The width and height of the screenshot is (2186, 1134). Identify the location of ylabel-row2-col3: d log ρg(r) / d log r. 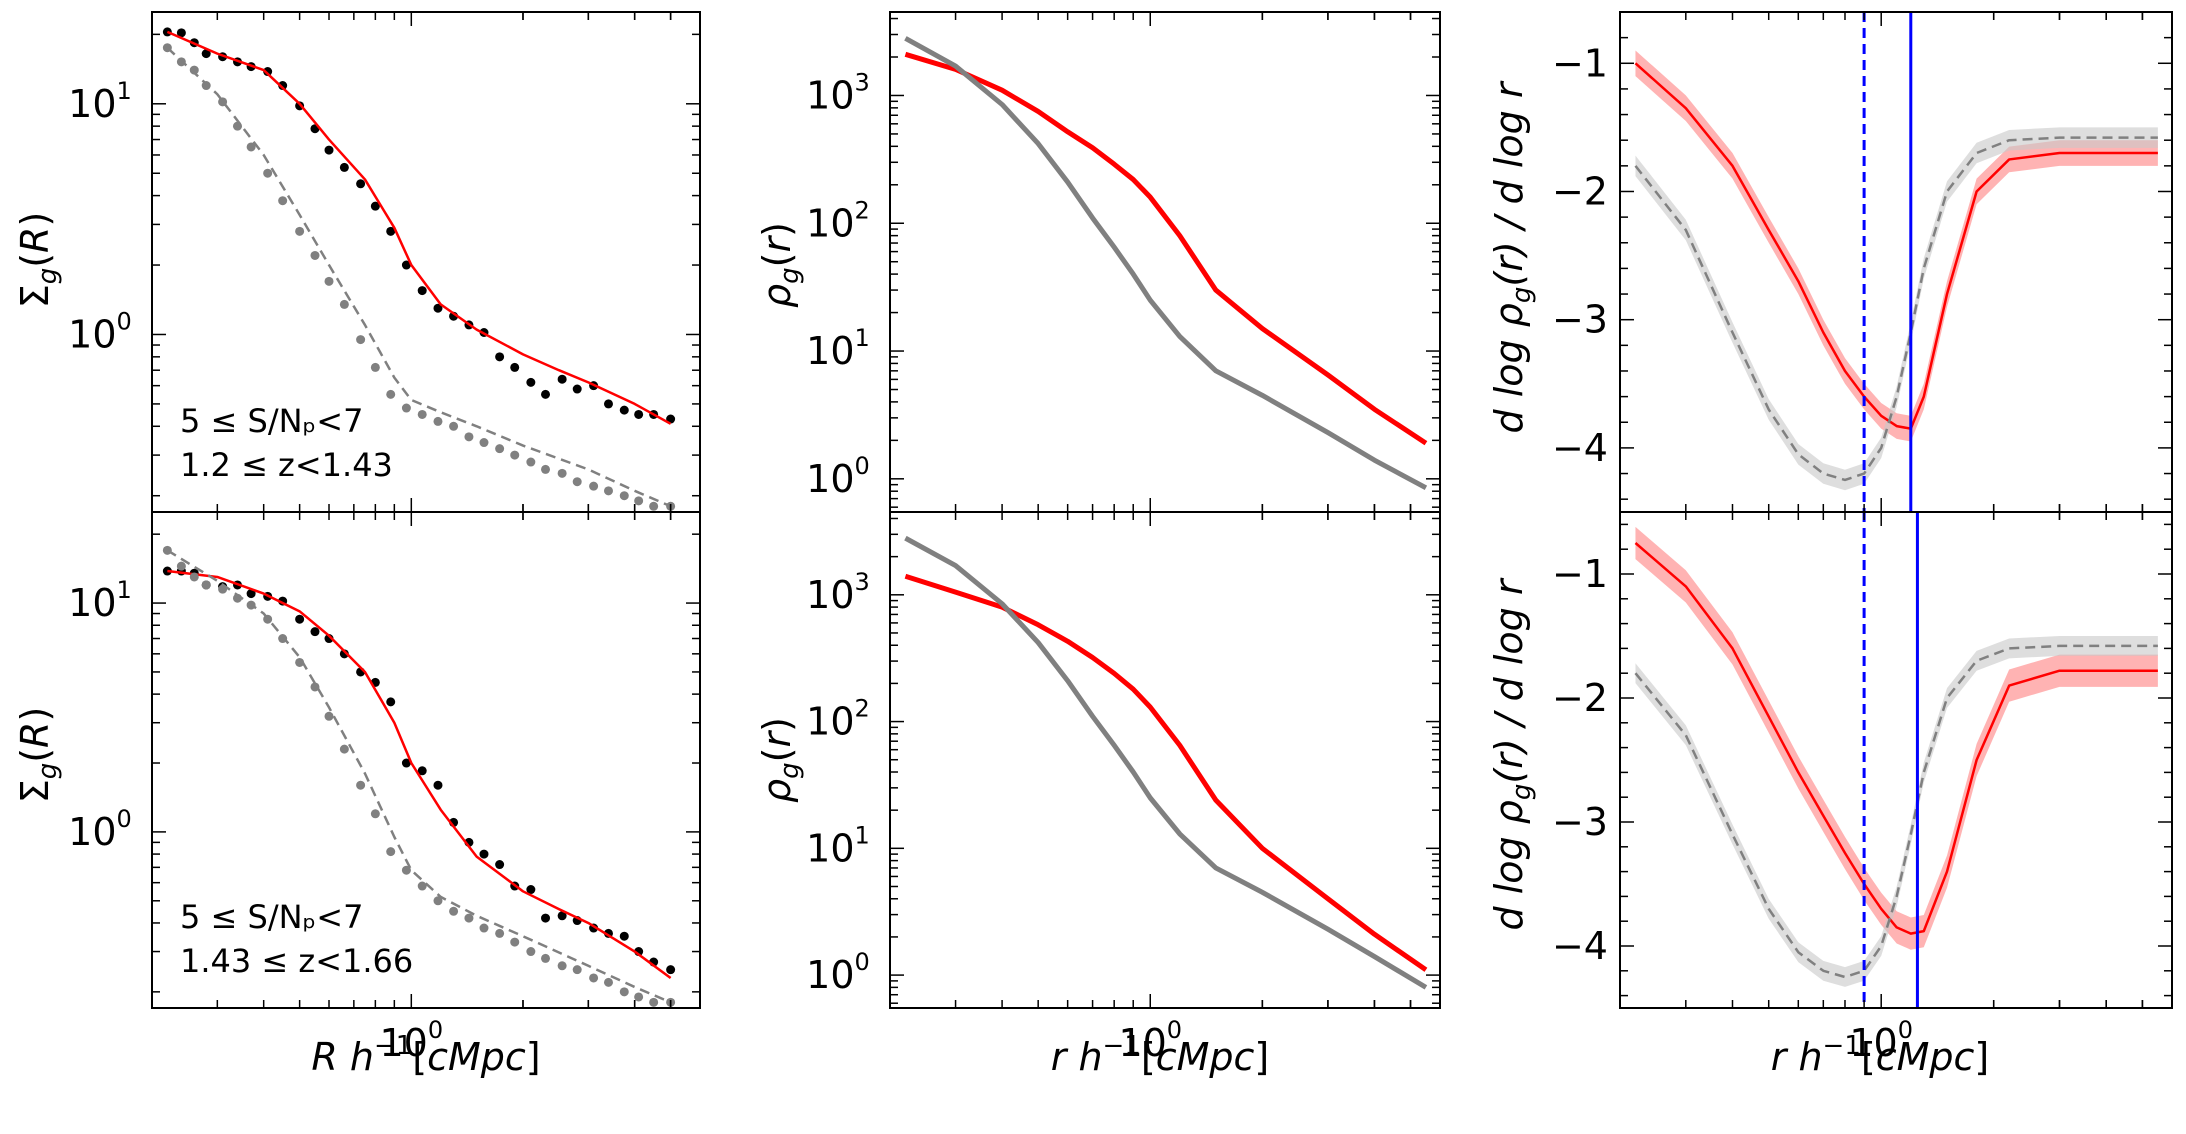
(1512, 753).